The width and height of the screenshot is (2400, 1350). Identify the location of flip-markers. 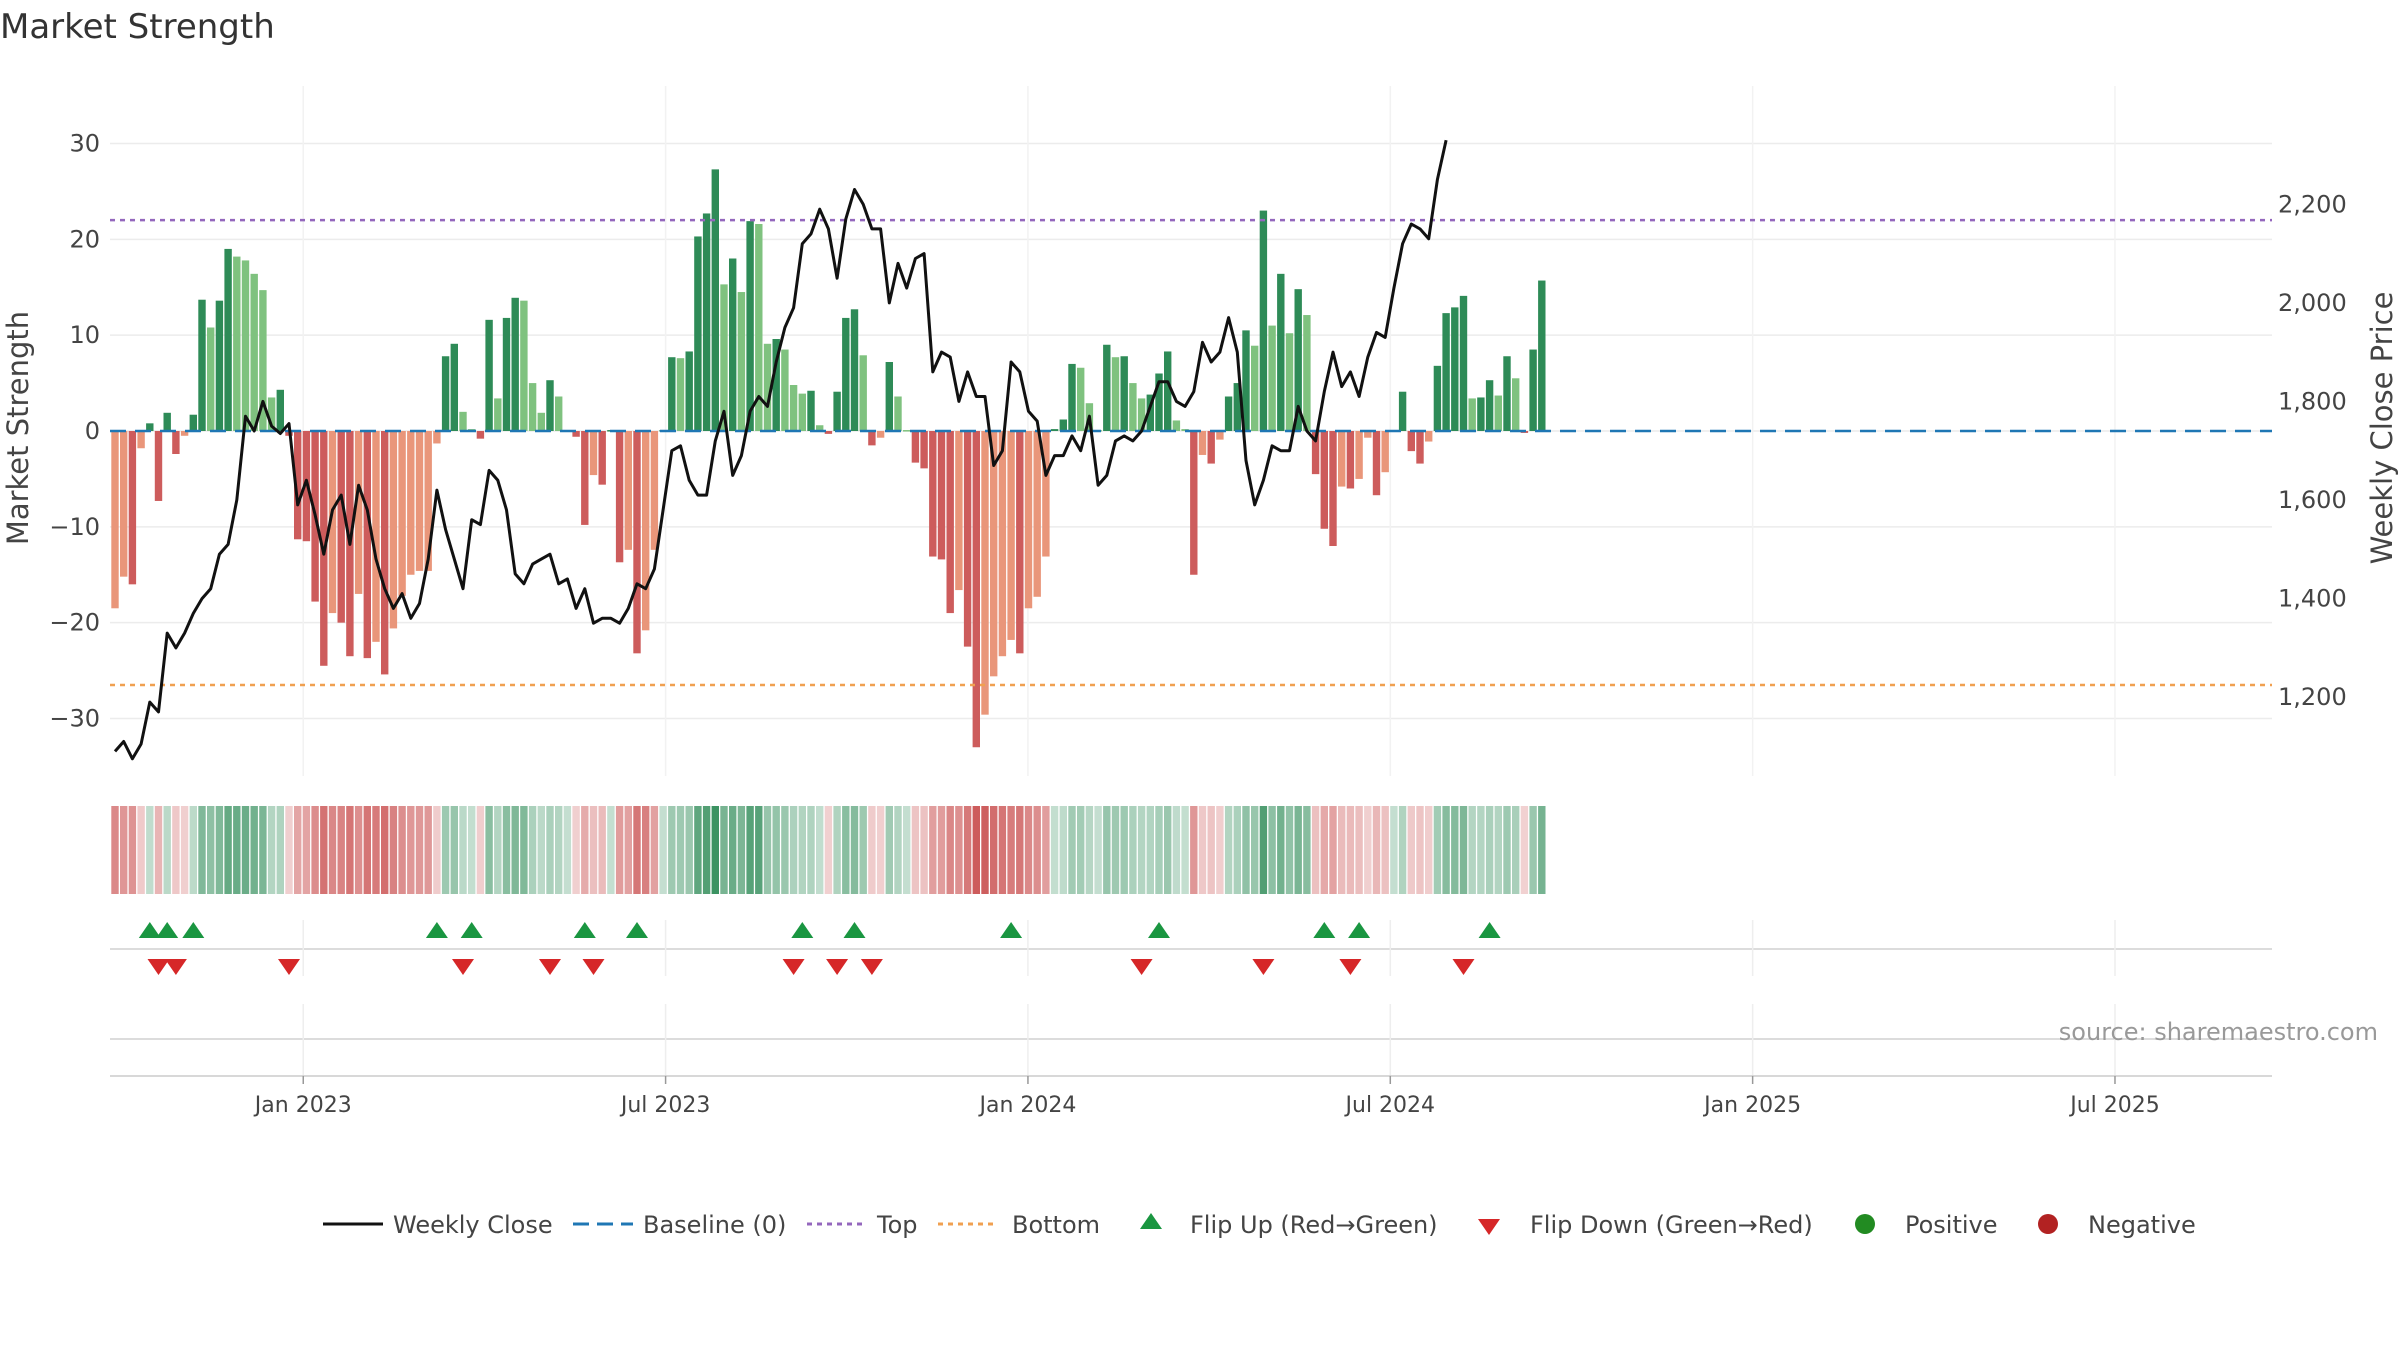
(1191, 948).